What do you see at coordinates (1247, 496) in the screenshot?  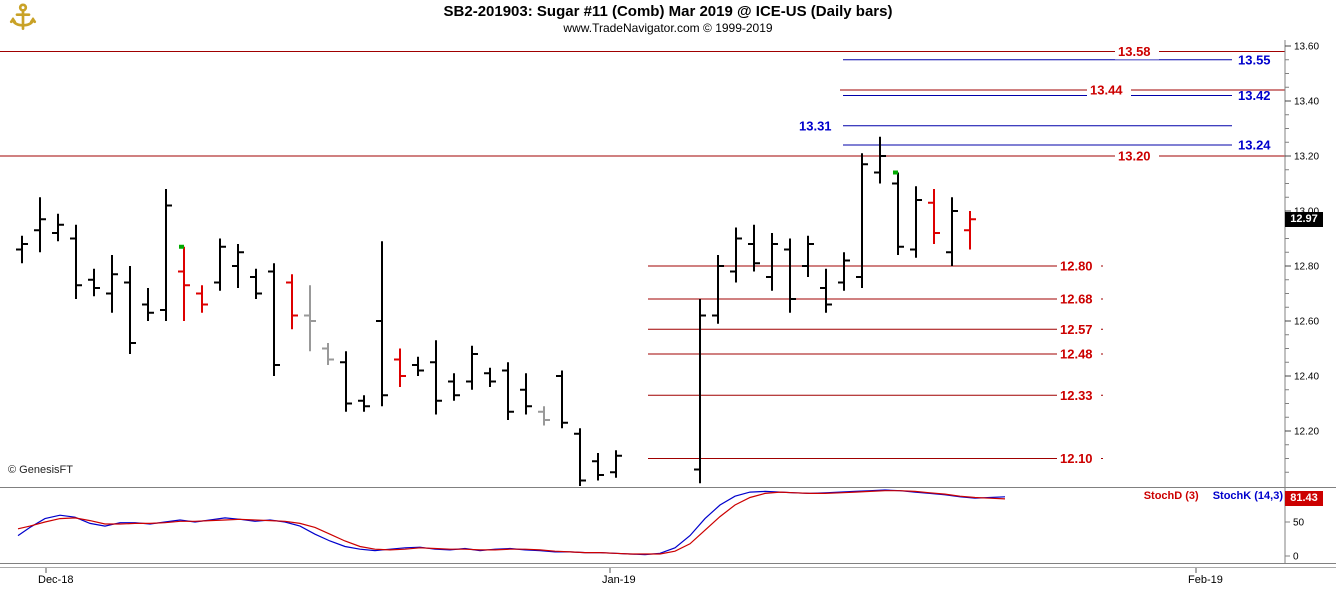 I see `stochk-label: StochK (14,3)` at bounding box center [1247, 496].